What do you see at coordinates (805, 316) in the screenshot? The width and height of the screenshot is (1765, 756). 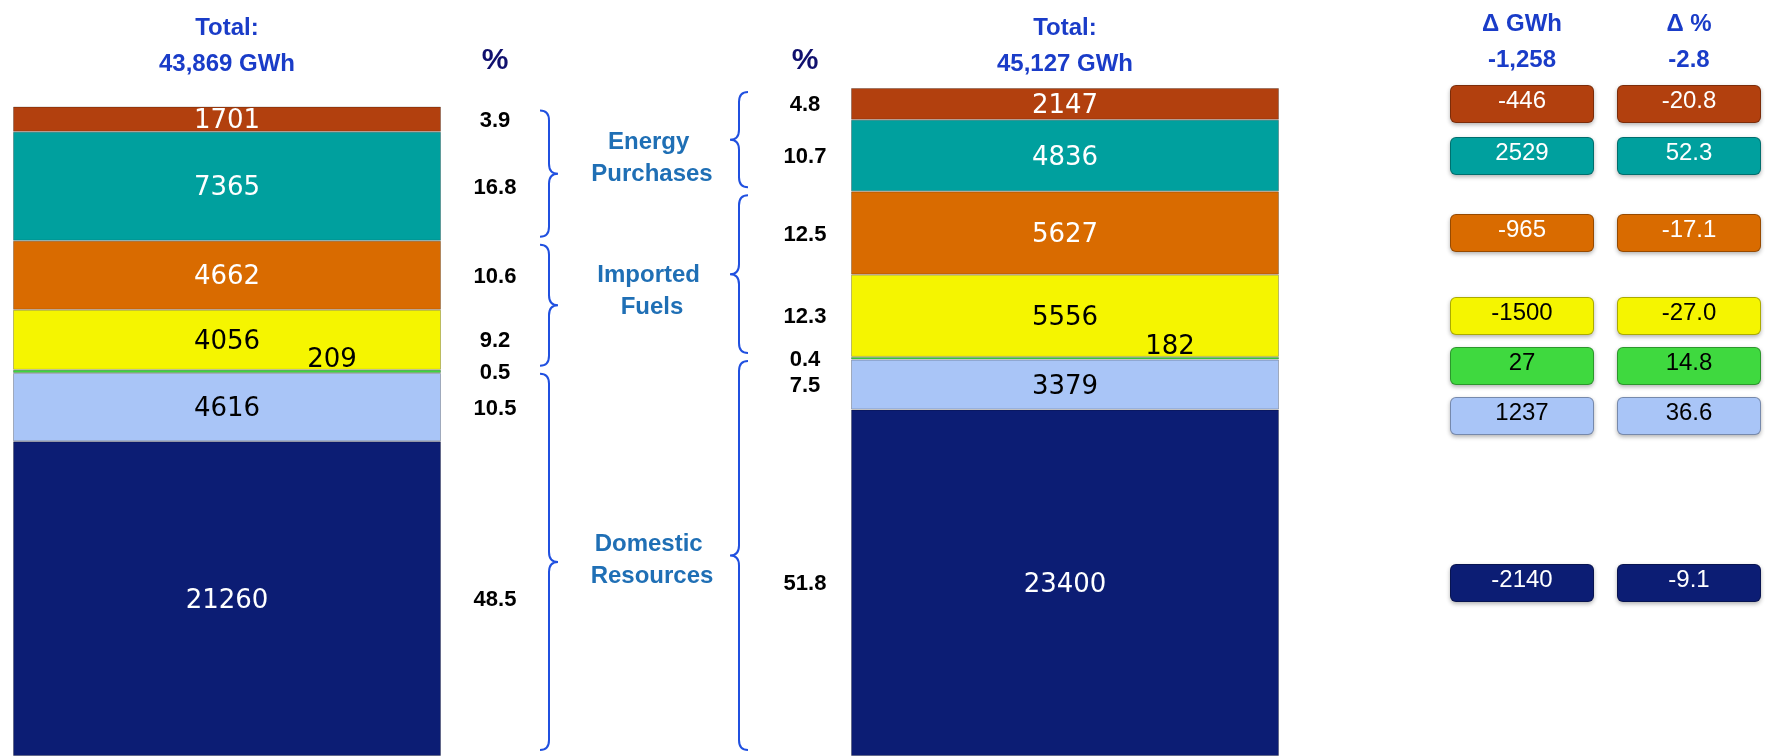 I see `annotation: 12.3` at bounding box center [805, 316].